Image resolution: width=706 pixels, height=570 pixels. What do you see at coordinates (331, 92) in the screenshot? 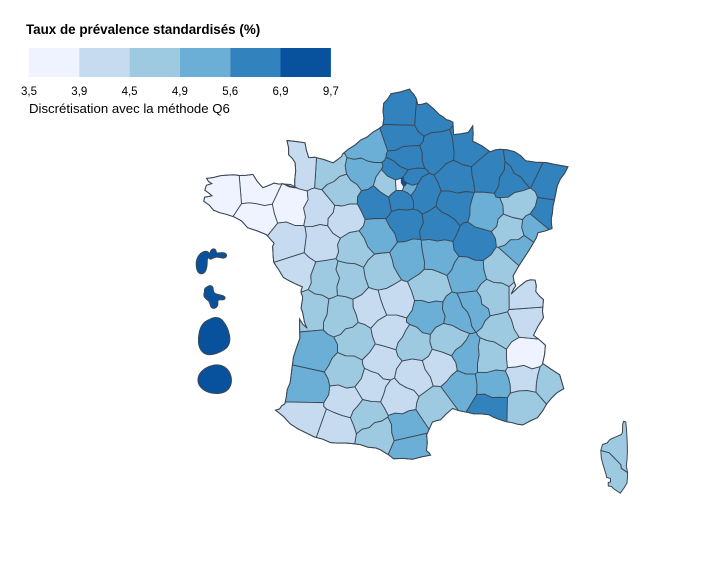
I see `svg-text: 9,7` at bounding box center [331, 92].